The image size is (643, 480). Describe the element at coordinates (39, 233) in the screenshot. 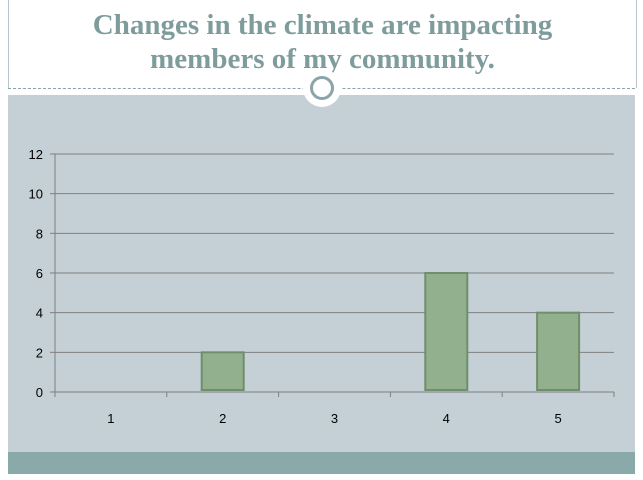

I see `y-tick-label: 8` at that location.